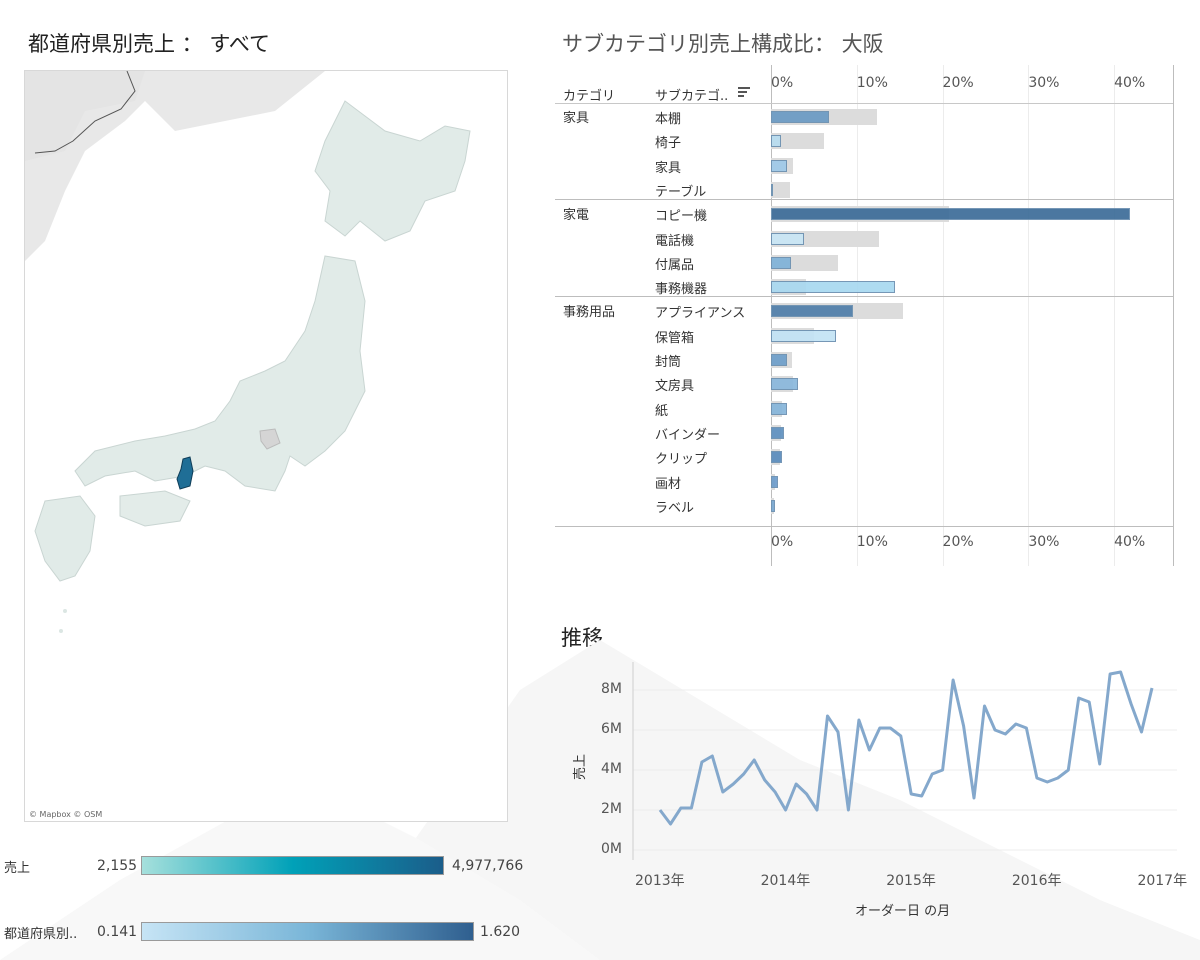 The image size is (1200, 960). Describe the element at coordinates (903, 911) in the screenshot. I see `x-axis-title: オーダー日 の月` at that location.